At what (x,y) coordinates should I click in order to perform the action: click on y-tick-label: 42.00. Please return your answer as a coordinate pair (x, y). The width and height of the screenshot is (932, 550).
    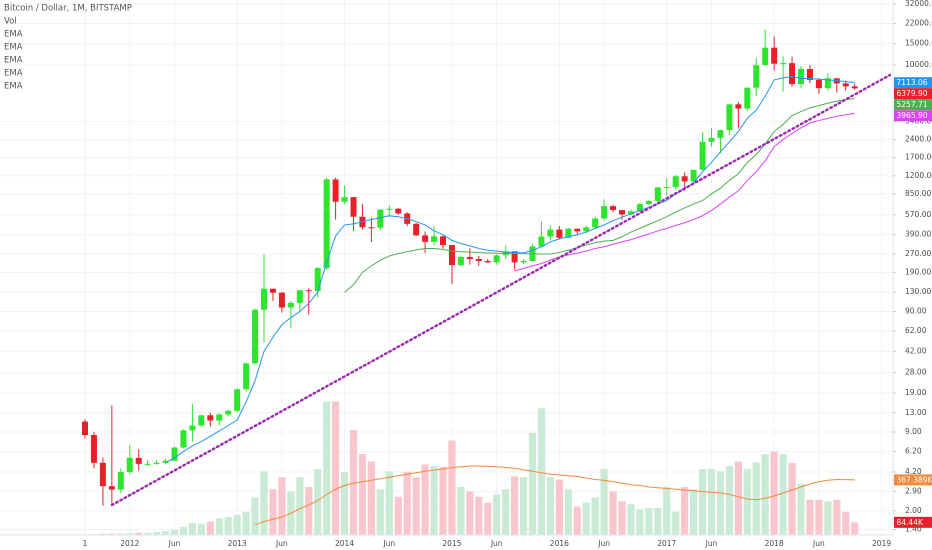
    Looking at the image, I should click on (916, 350).